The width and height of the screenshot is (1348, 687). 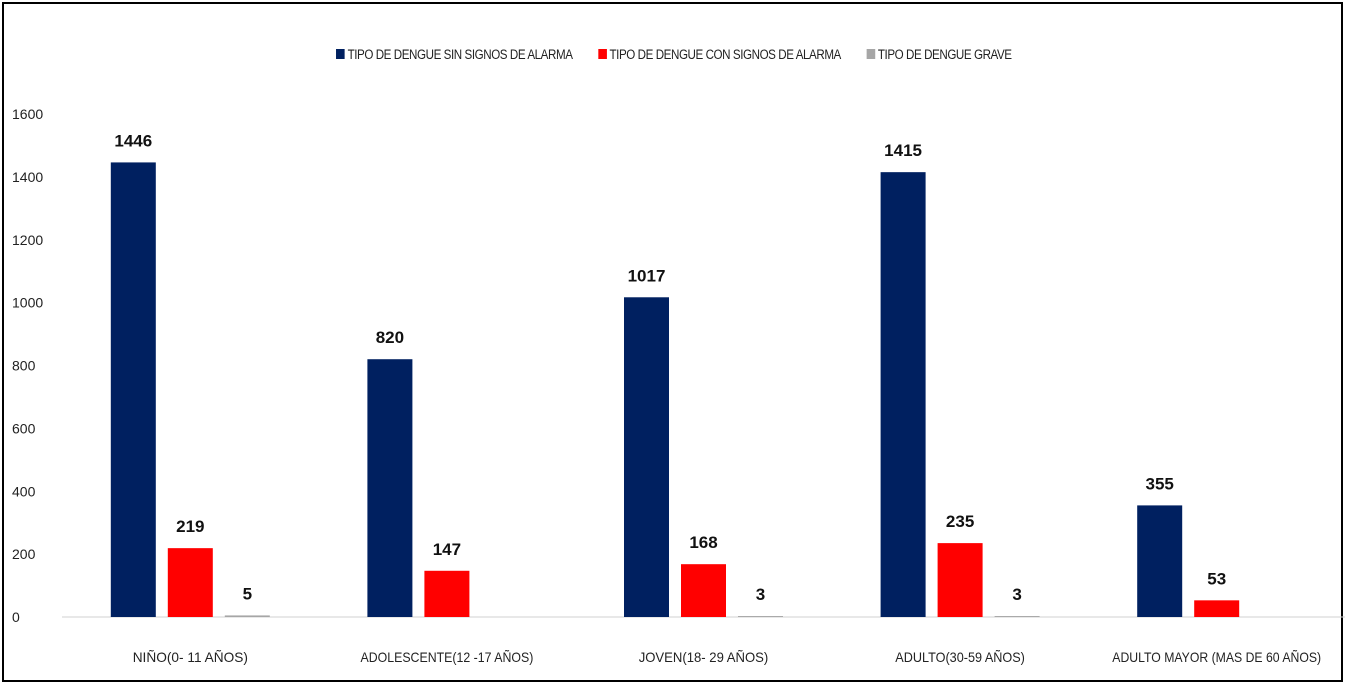 What do you see at coordinates (16, 617) in the screenshot?
I see `y-tick-label: 0` at bounding box center [16, 617].